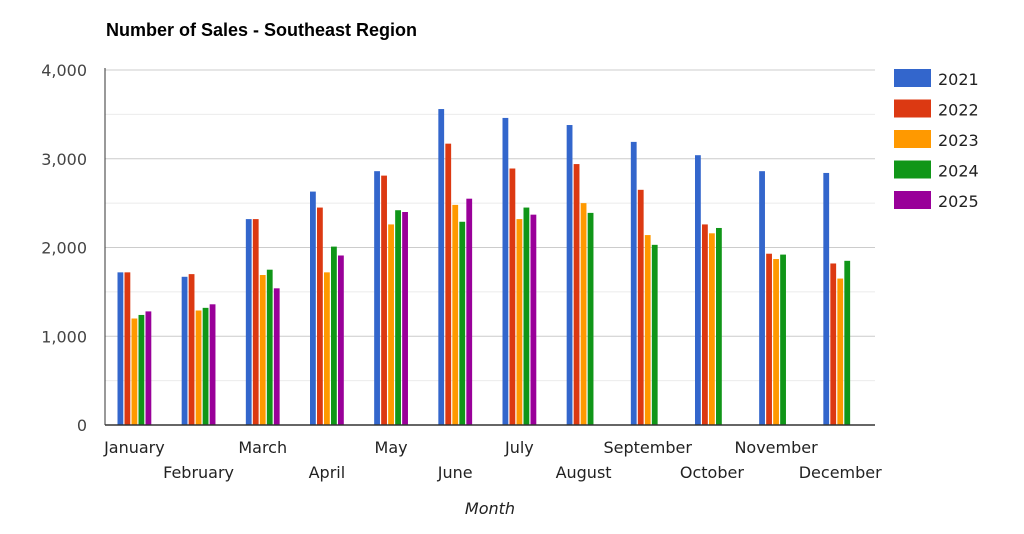  I want to click on y-tick-label: 2,000, so click(64, 248).